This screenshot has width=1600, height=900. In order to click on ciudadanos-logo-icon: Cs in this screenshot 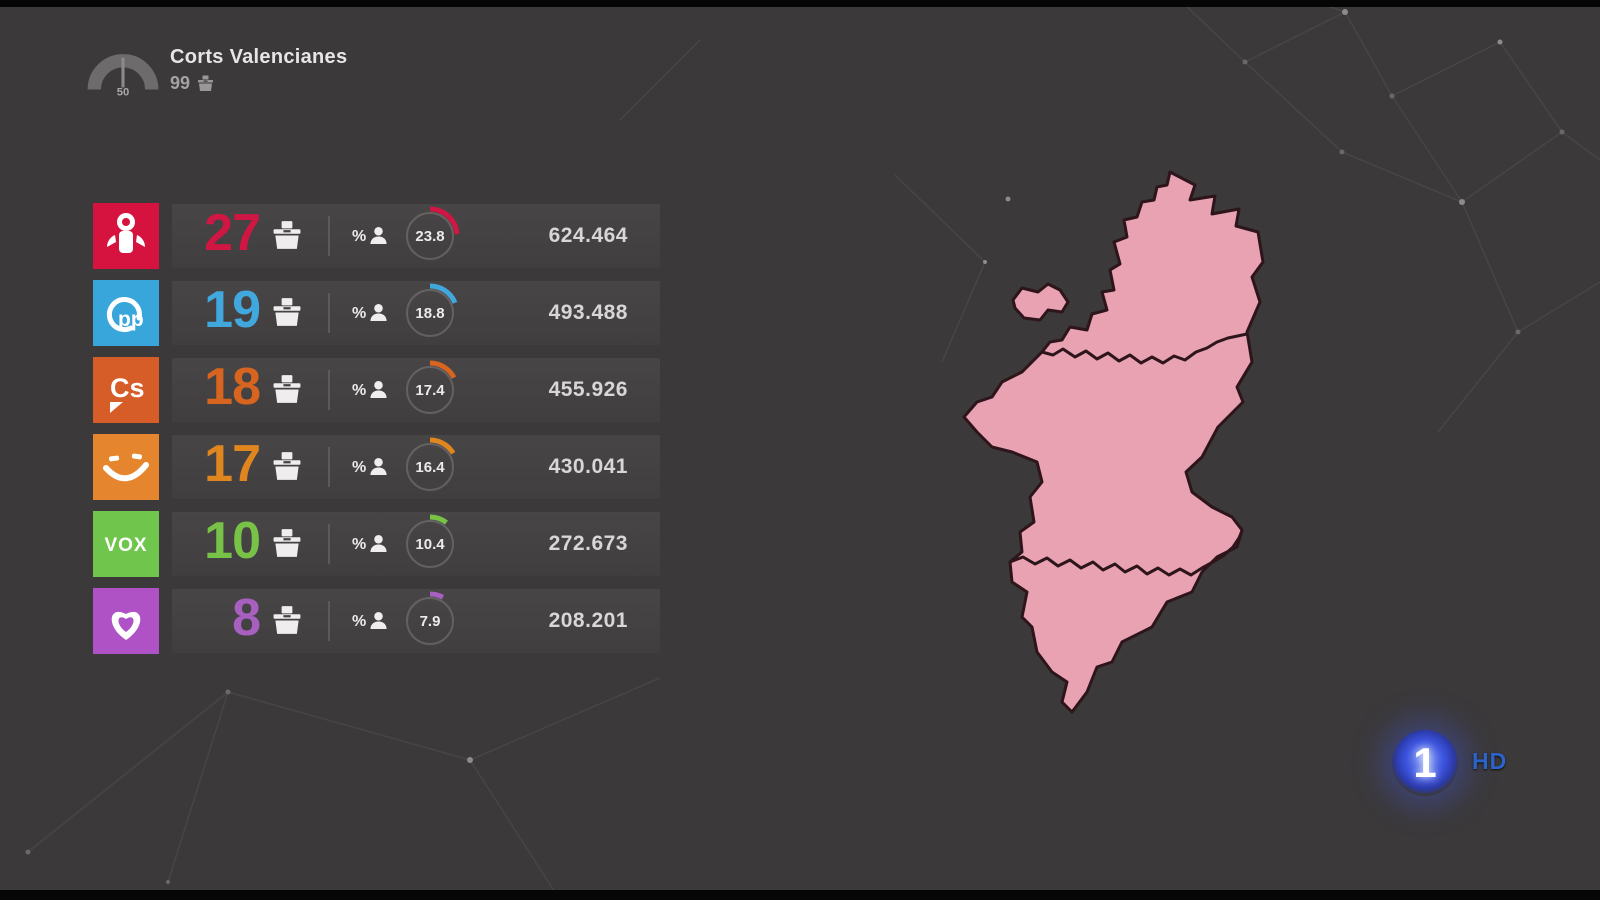, I will do `click(126, 390)`.